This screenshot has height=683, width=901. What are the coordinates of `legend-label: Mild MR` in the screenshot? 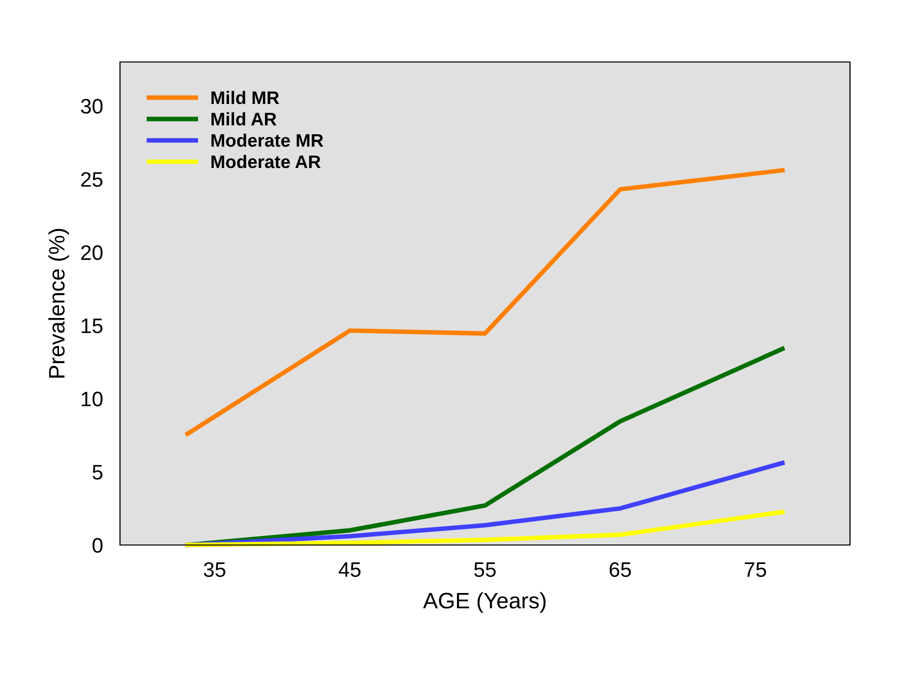 It's located at (245, 97).